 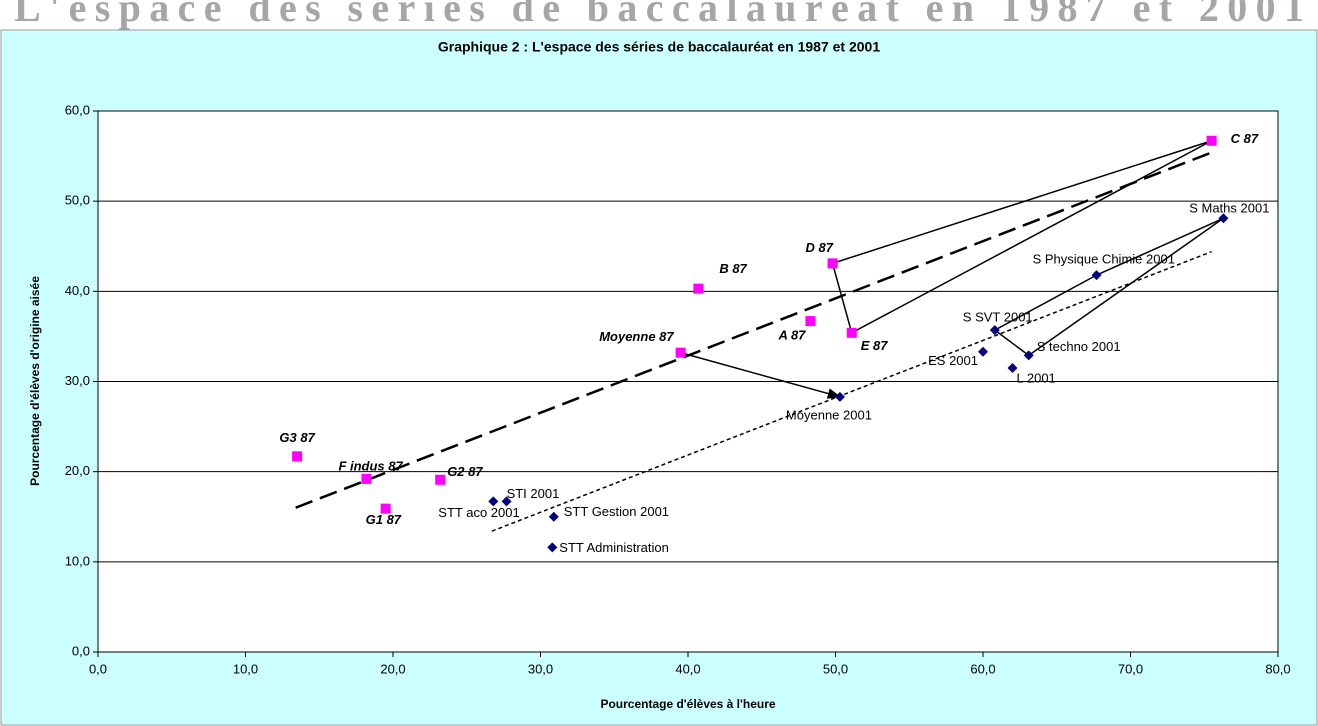 What do you see at coordinates (77, 200) in the screenshot?
I see `y-tick-label: 50,0` at bounding box center [77, 200].